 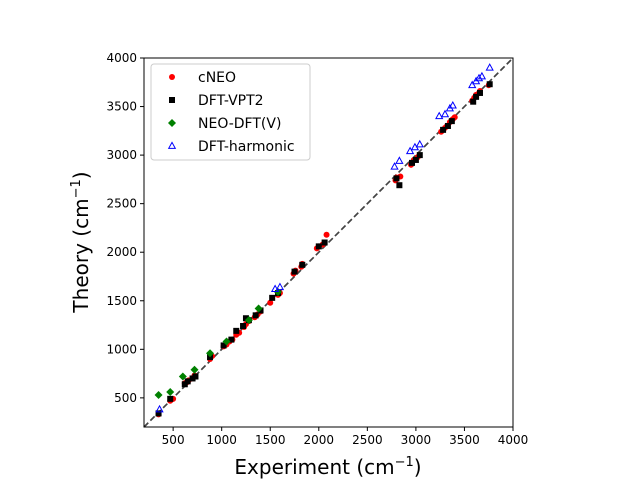 What do you see at coordinates (239, 124) in the screenshot?
I see `legend-label: NEO-DFT(V)` at bounding box center [239, 124].